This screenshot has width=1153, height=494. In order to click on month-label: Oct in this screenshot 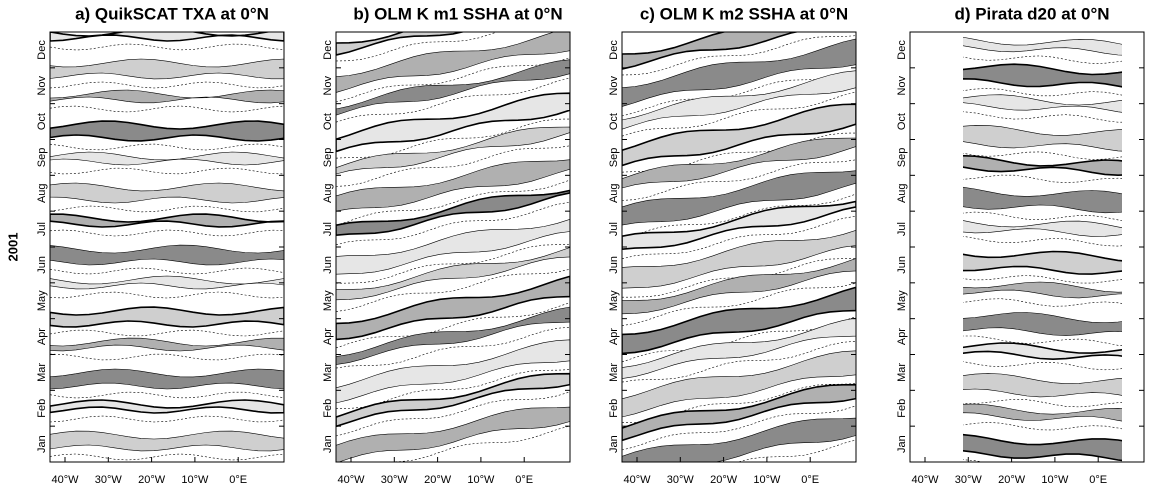, I will do `click(902, 121)`.